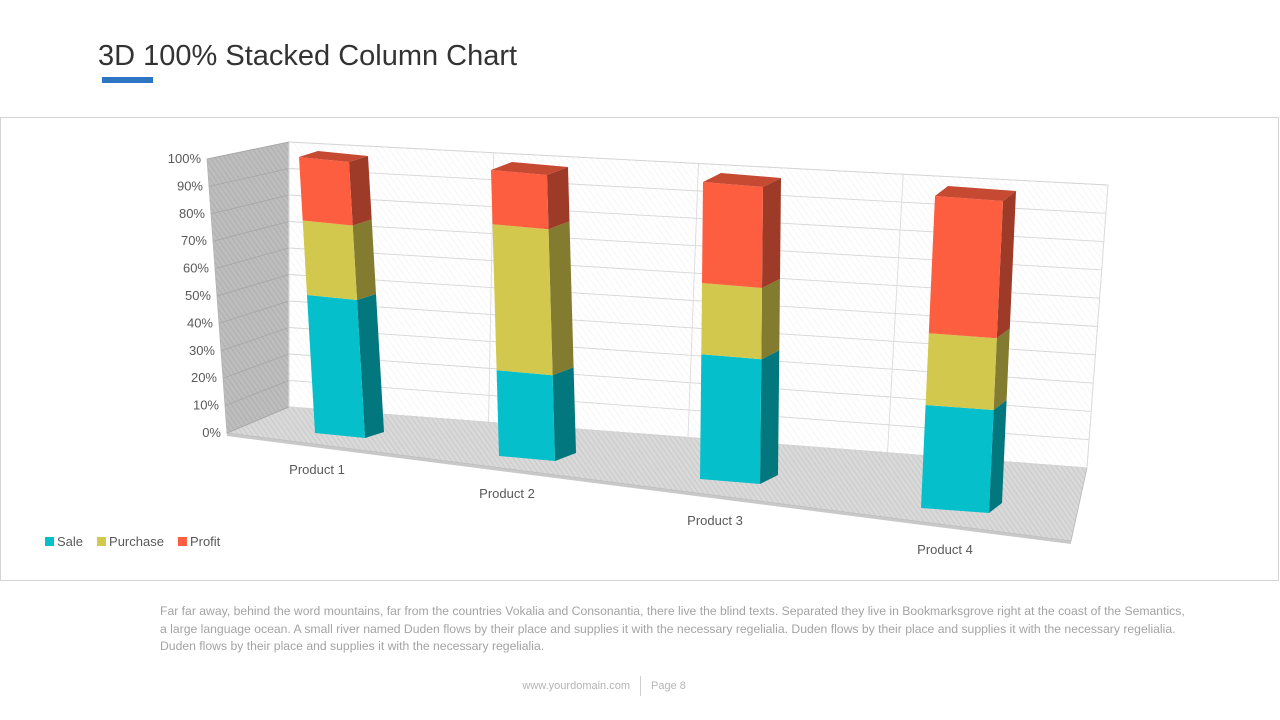  What do you see at coordinates (317, 469) in the screenshot?
I see `x-category-label: Product 1` at bounding box center [317, 469].